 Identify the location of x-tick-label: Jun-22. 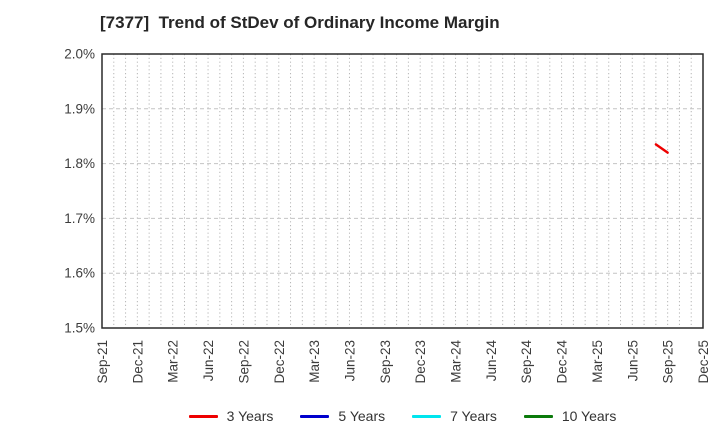
(208, 360).